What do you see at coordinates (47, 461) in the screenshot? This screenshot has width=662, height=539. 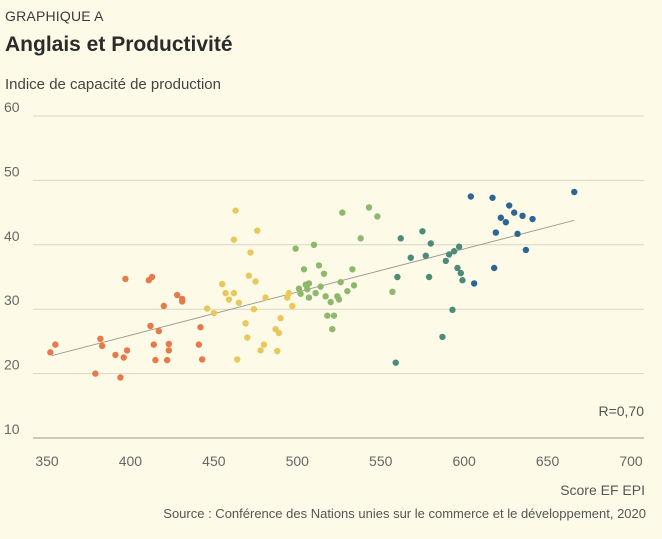 I see `x-tick-label: 350` at bounding box center [47, 461].